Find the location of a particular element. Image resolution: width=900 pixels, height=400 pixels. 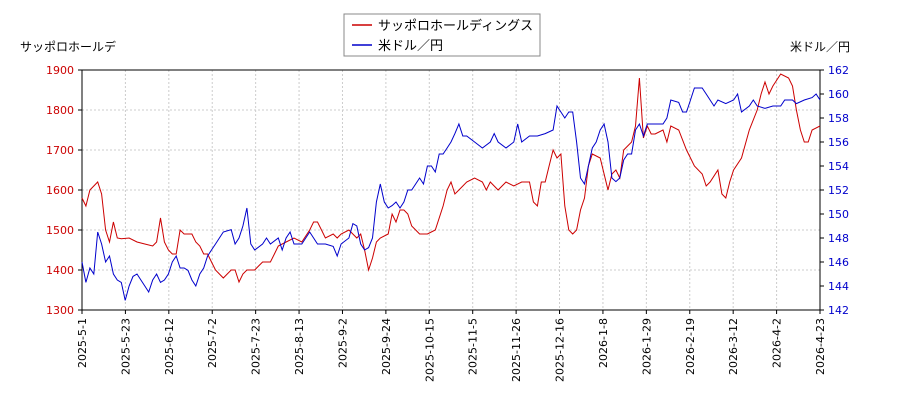

right-tick-label: 144 is located at coordinates (838, 286).